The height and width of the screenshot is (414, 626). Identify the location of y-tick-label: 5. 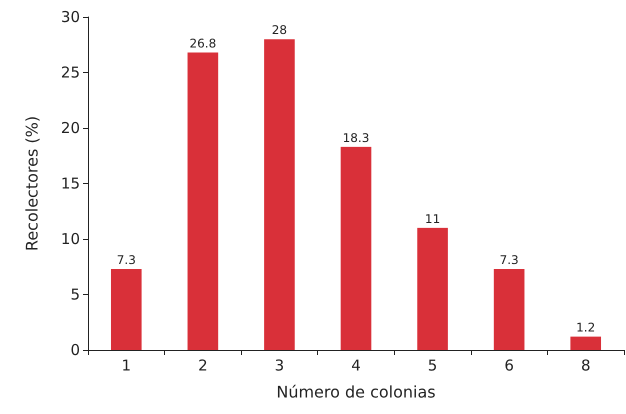
(75, 295).